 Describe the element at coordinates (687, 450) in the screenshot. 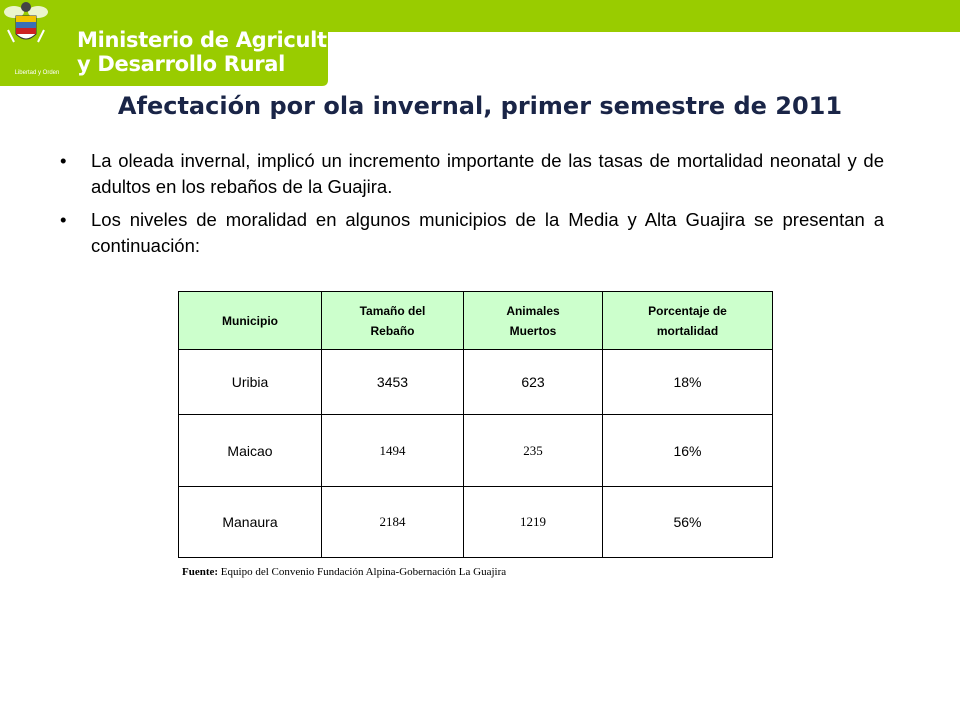

I see `cell-porcentaje: 16%` at that location.